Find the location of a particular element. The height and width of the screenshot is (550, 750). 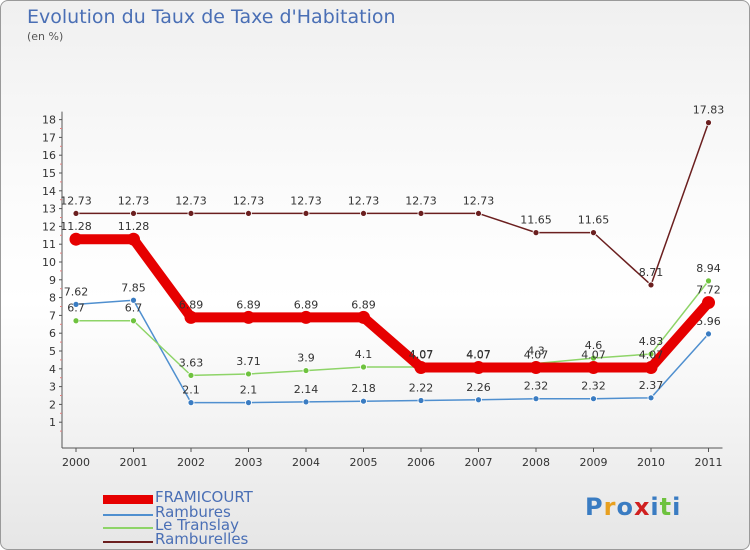

proxiti-logo: Proxiti is located at coordinates (633, 507).